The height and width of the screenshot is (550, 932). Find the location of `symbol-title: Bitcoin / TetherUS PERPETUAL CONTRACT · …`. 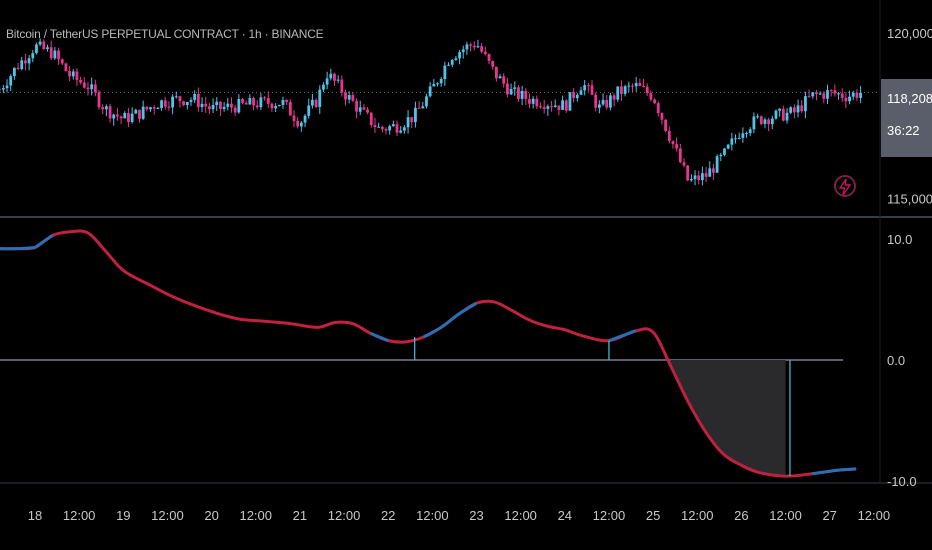

symbol-title: Bitcoin / TetherUS PERPETUAL CONTRACT · … is located at coordinates (165, 34).